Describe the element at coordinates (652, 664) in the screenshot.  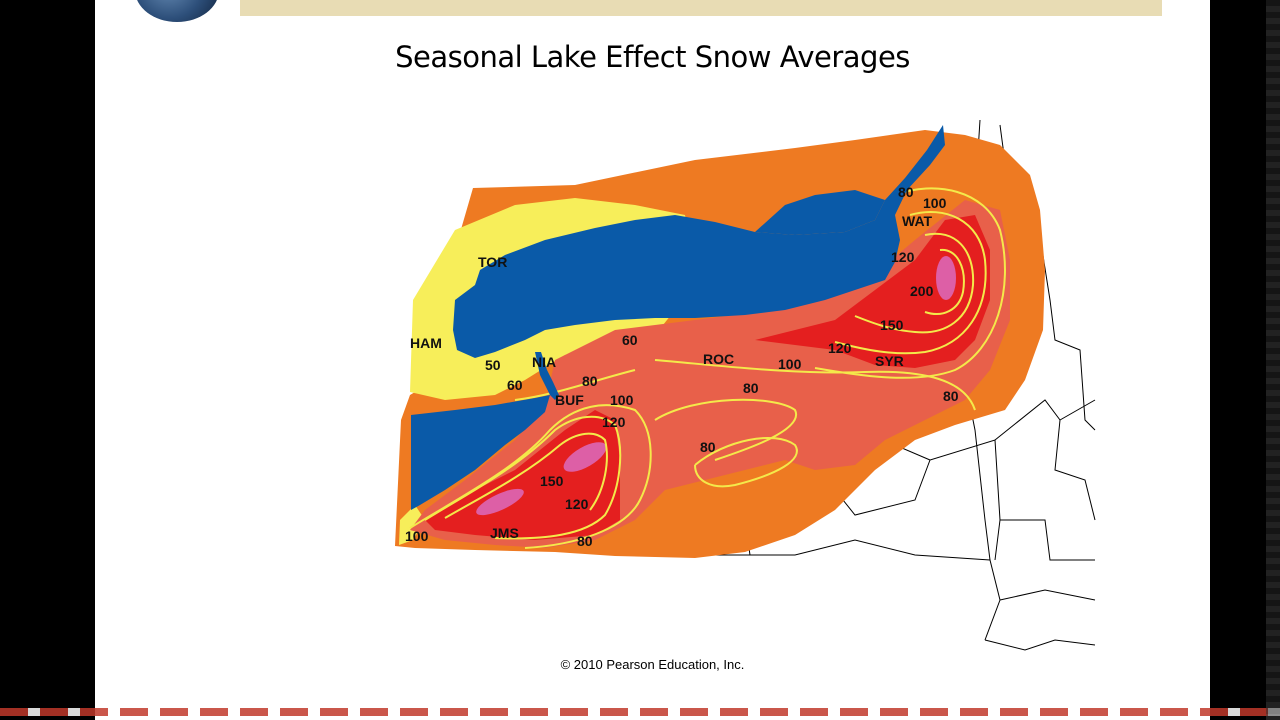
I see `copyright-notice: © 2010 Pearson Education, Inc.` at that location.